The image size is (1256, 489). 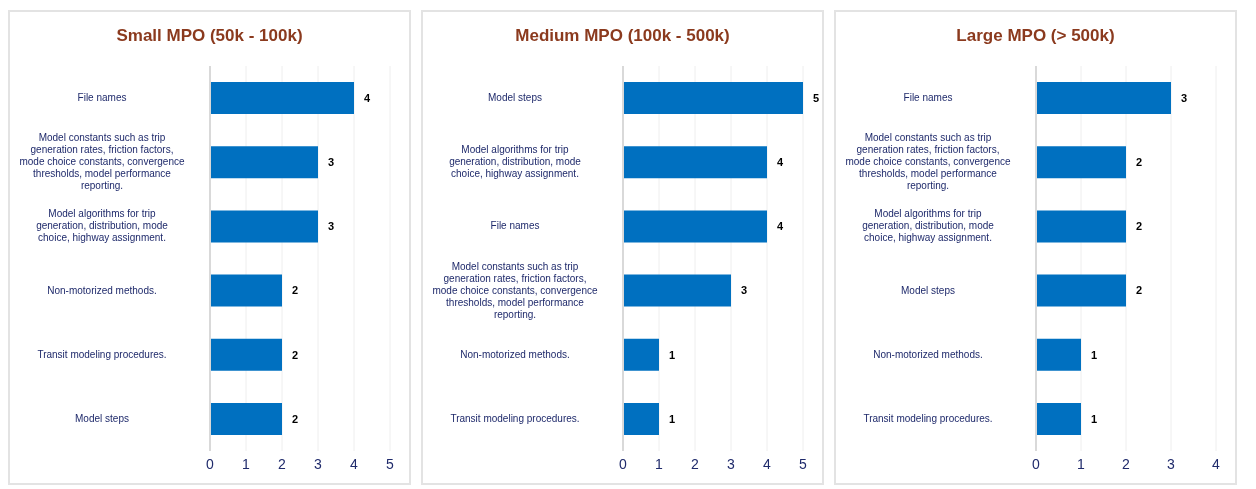 What do you see at coordinates (622, 36) in the screenshot?
I see `chart-title: Medium MPO (100k - 500k)` at bounding box center [622, 36].